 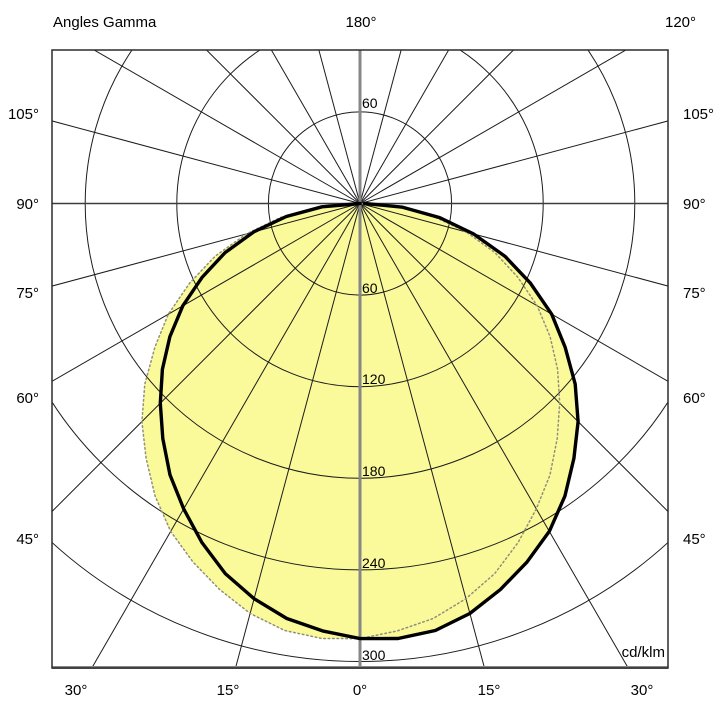 I want to click on angle-label-right-105: 105°, so click(x=699, y=114).